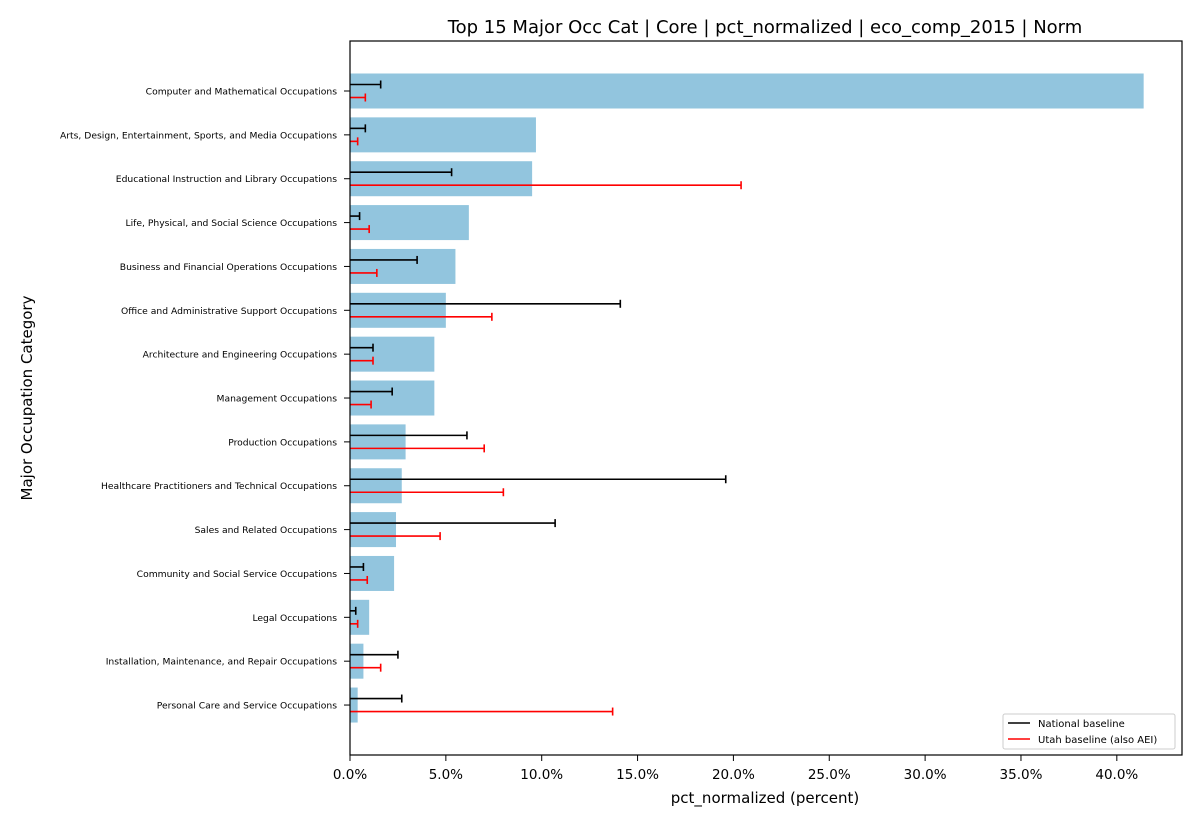 This screenshot has width=1200, height=829. Describe the element at coordinates (637, 775) in the screenshot. I see `x-tick-label: 15.0%` at that location.